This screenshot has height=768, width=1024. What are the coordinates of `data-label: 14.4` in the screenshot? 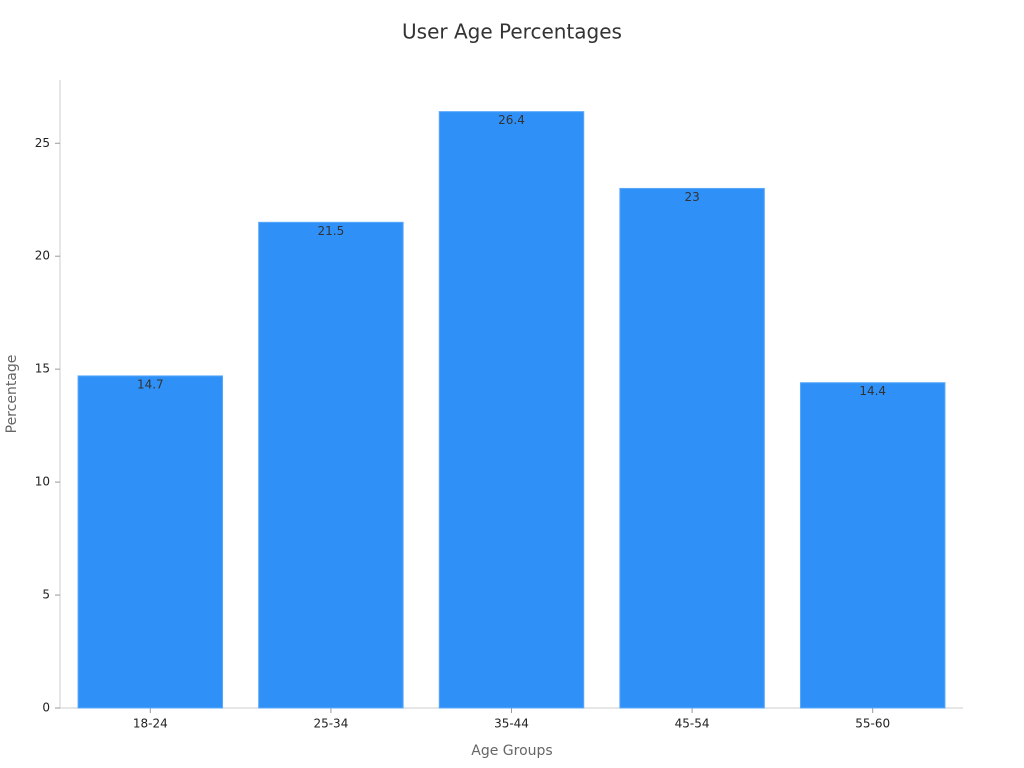 It's located at (872, 391).